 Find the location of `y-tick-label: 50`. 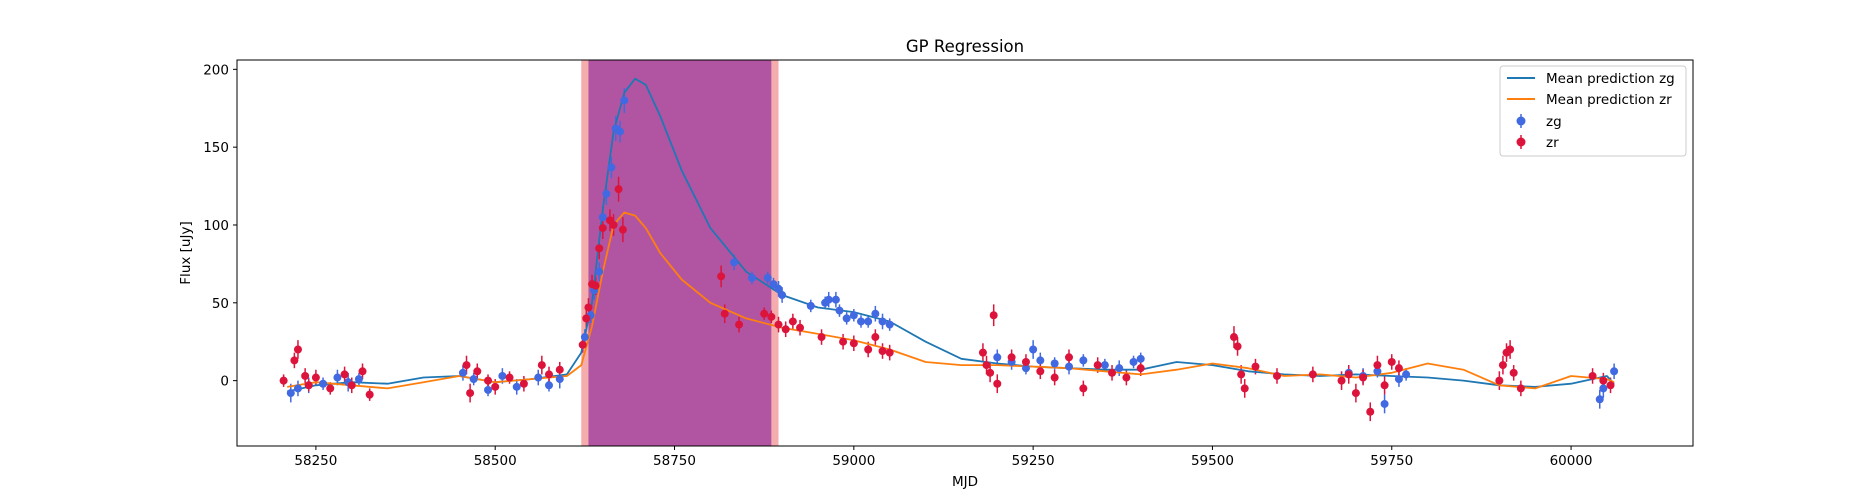

y-tick-label: 50 is located at coordinates (220, 304).